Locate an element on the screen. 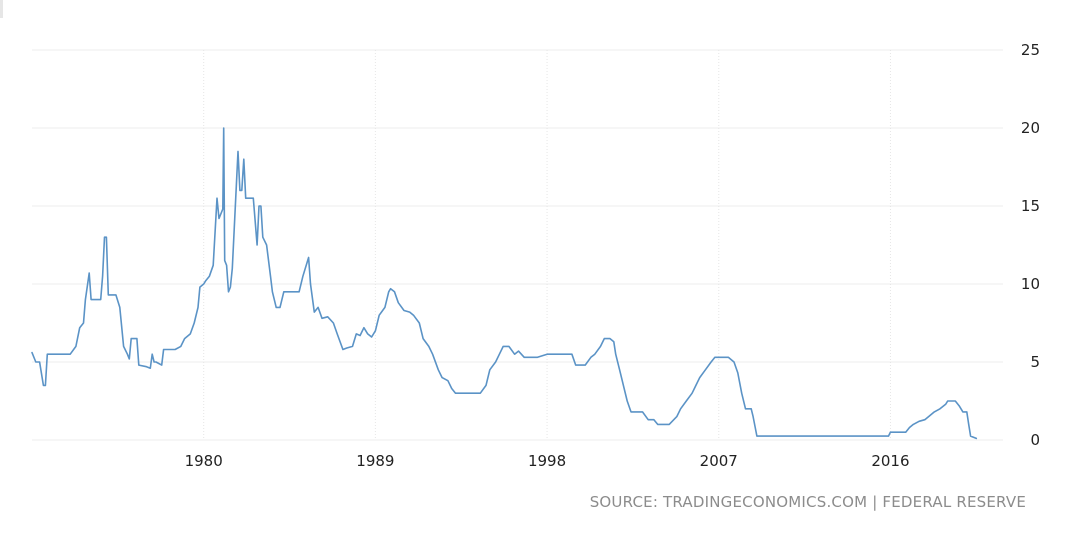 This screenshot has width=1078, height=538. y-tick-label: 5 is located at coordinates (1035, 362).